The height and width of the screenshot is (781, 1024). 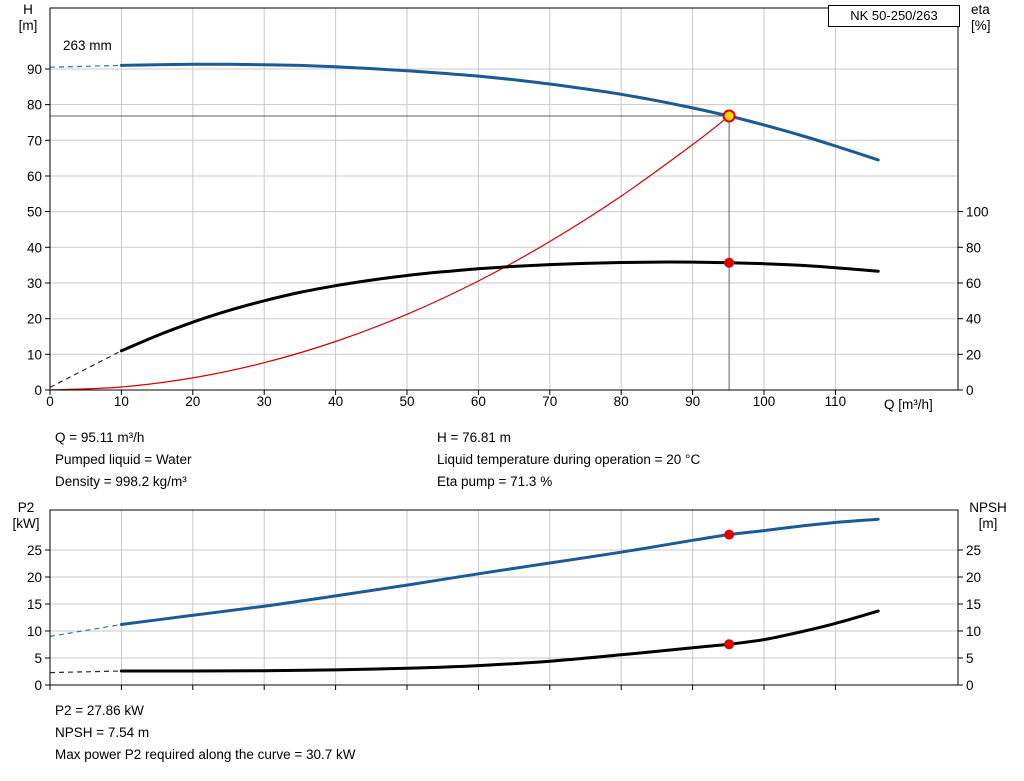 I want to click on y-tick-label: 70, so click(x=34, y=140).